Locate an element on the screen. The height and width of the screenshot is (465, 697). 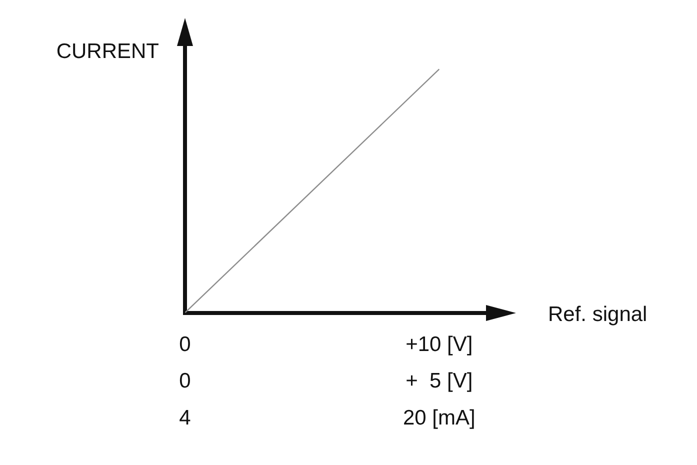
x-axis-title: Ref. signal is located at coordinates (598, 314).